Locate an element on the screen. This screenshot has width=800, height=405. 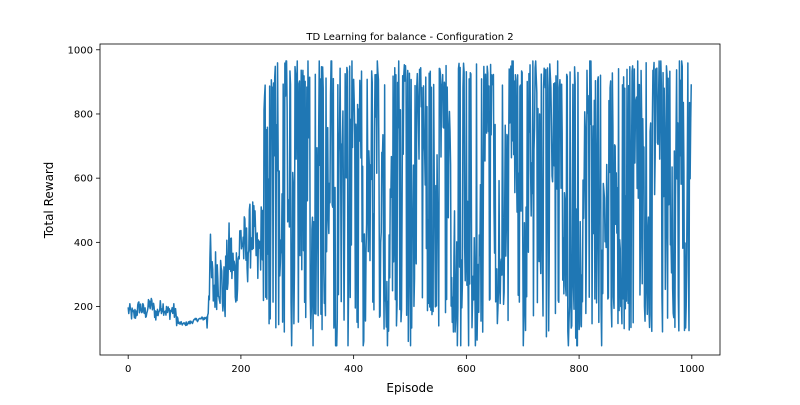
y-tick-label: 400 is located at coordinates (83, 243).